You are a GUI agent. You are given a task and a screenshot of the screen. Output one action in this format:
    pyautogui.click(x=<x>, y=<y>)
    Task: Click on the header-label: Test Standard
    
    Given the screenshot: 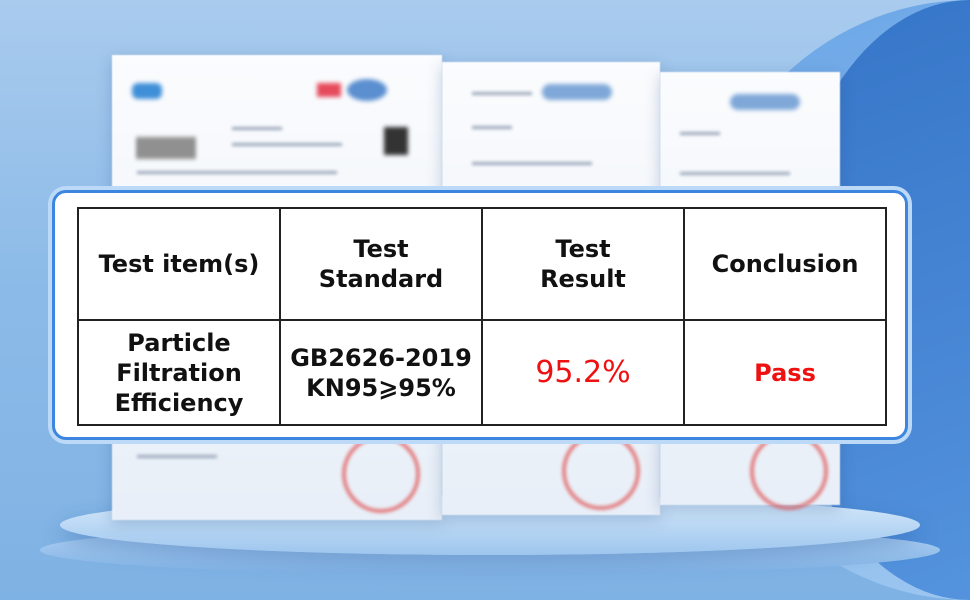 What is the action you would take?
    pyautogui.click(x=381, y=264)
    